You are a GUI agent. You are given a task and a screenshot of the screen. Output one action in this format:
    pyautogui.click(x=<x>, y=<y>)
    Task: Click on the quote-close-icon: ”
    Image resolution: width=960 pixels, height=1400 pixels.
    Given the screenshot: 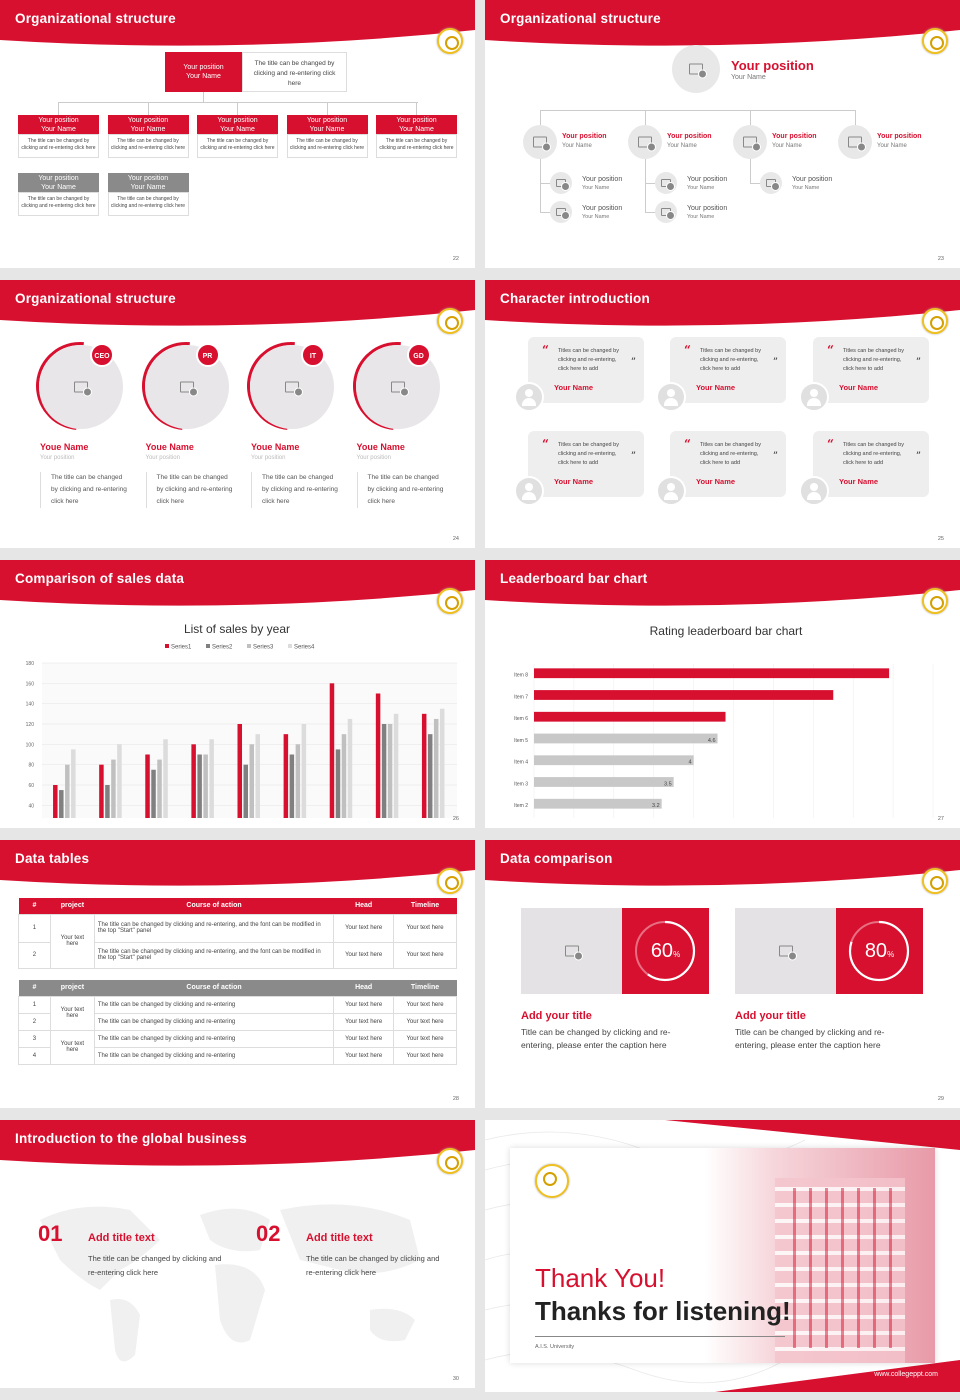 What is the action you would take?
    pyautogui.click(x=775, y=362)
    